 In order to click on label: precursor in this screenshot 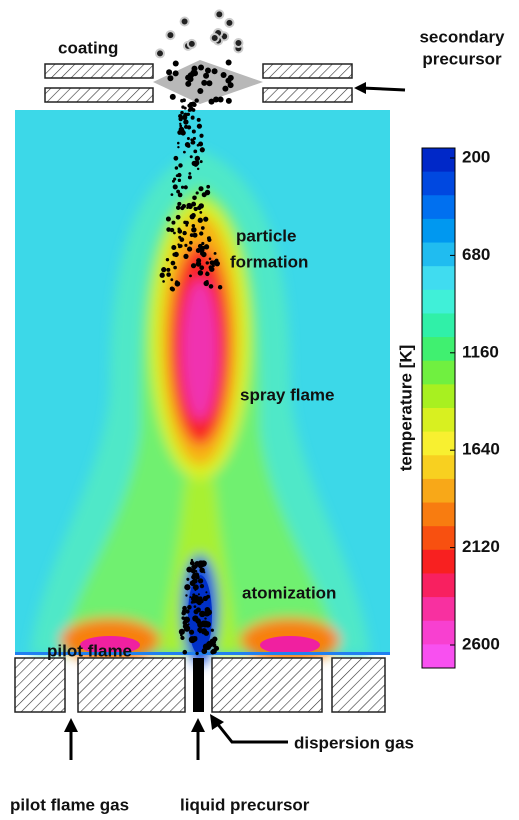, I will do `click(462, 58)`.